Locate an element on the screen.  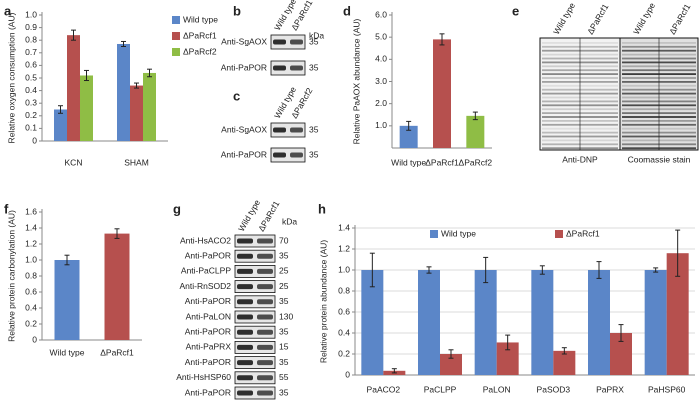
antibody-label: Anti-RnSOD2 is located at coordinates (206, 286).